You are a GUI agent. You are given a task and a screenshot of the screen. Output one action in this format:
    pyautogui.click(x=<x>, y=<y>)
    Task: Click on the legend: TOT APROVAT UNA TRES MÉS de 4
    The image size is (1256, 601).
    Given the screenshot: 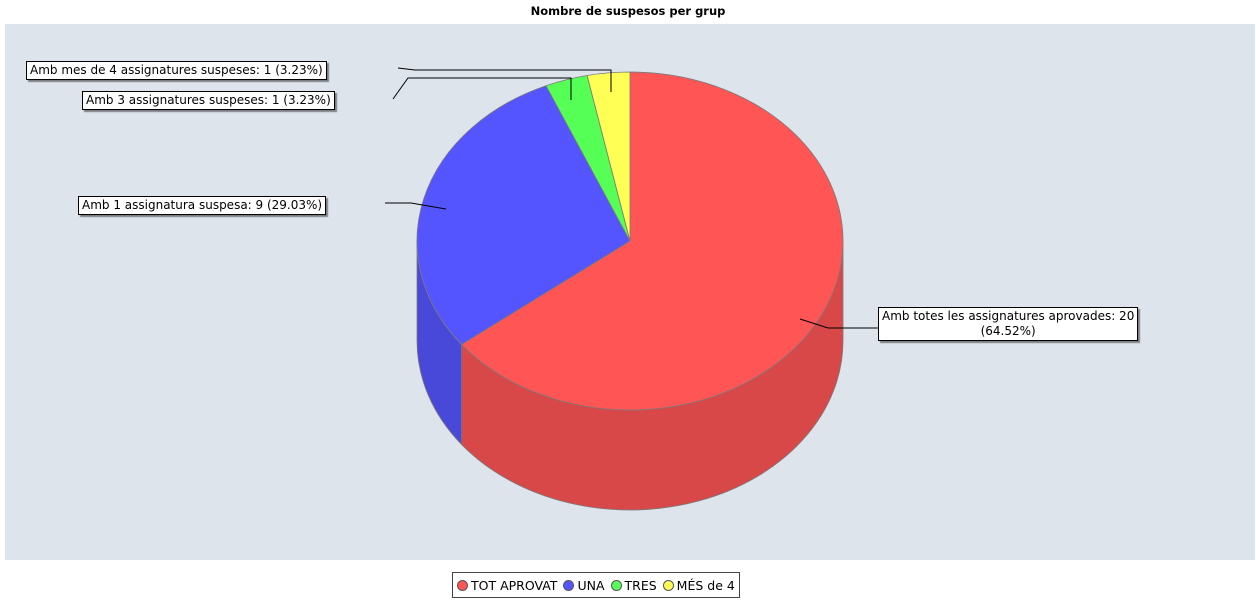 What is the action you would take?
    pyautogui.click(x=596, y=585)
    